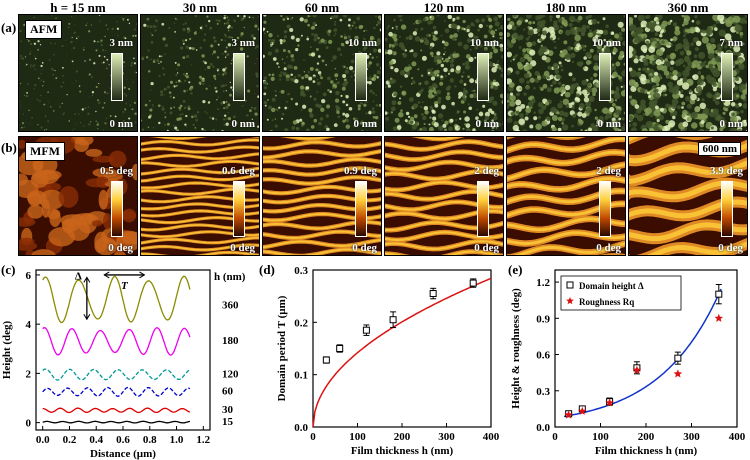 This screenshot has height=460, width=750. What do you see at coordinates (515, 269) in the screenshot?
I see `panel-e-label: (e)` at bounding box center [515, 269].